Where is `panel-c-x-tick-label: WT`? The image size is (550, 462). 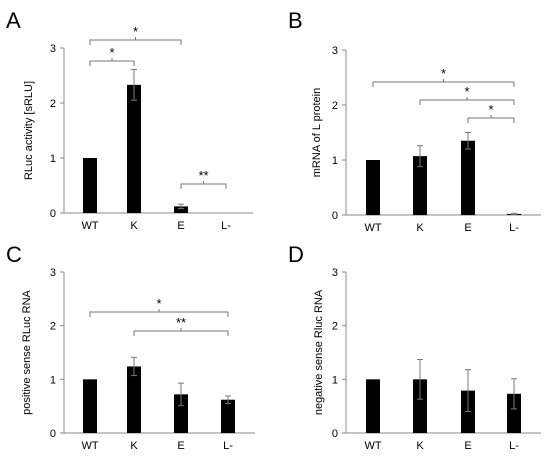 panel-c-x-tick-label: WT is located at coordinates (89, 446).